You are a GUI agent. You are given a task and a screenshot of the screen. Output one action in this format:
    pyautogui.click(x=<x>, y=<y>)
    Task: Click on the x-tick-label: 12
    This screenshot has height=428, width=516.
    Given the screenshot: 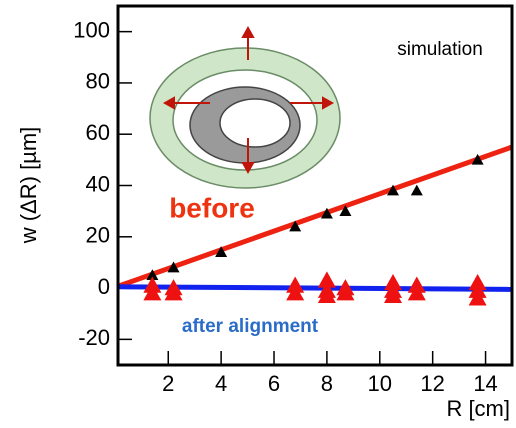 What is the action you would take?
    pyautogui.click(x=432, y=383)
    